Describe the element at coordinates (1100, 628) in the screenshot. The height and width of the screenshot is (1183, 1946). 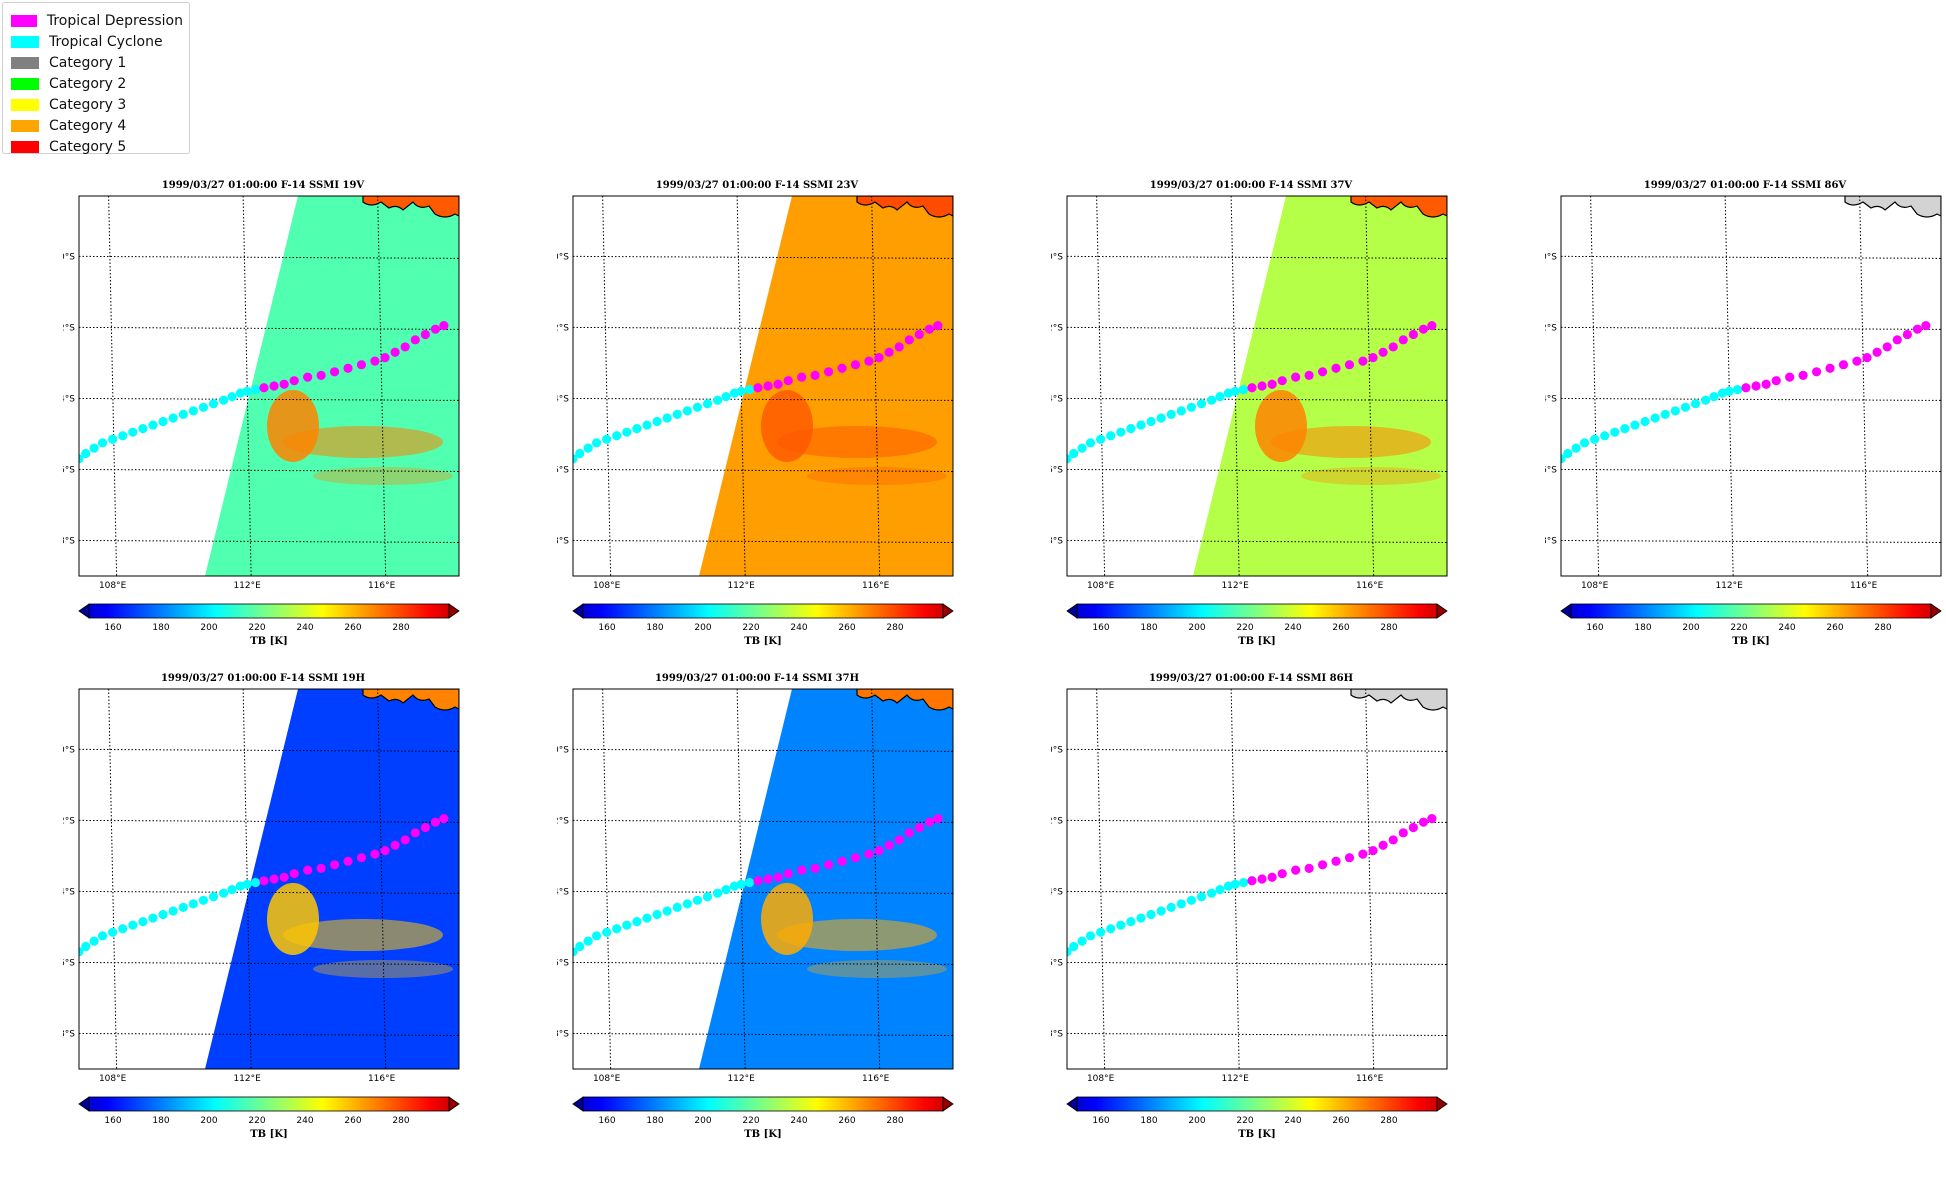
I see `colorbar-tick-label: 160` at that location.